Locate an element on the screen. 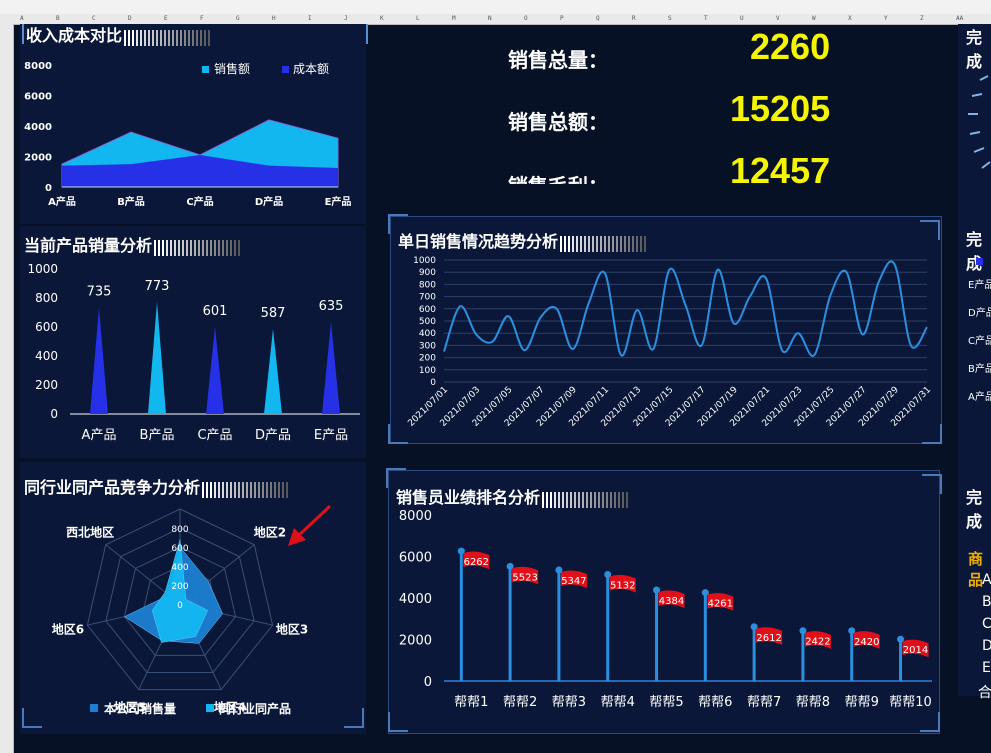 This screenshot has height=753, width=991. column-header-cell: Y is located at coordinates (886, 18).